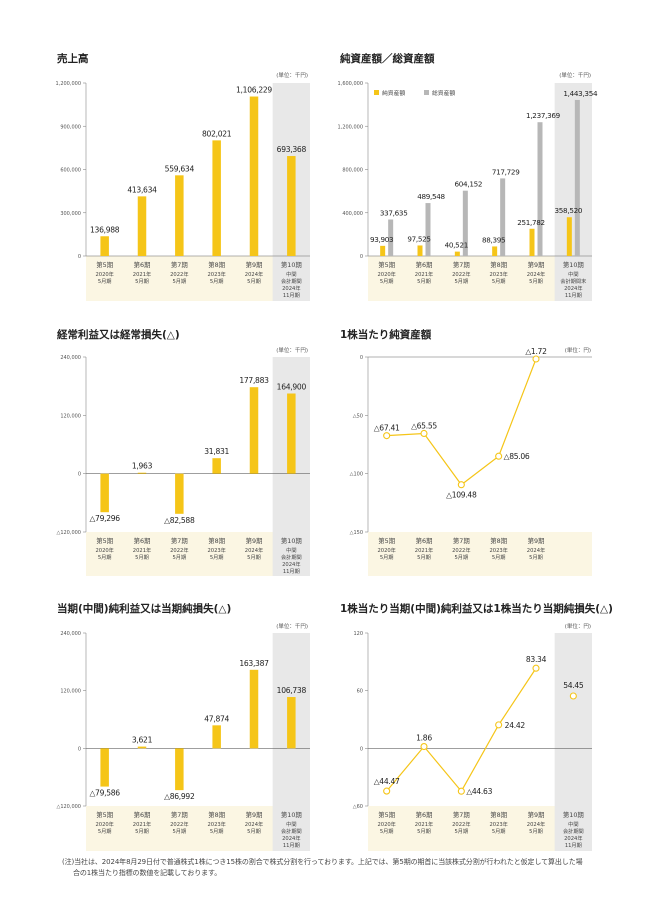 The height and width of the screenshot is (915, 648). I want to click on data-label: △79,296, so click(105, 518).